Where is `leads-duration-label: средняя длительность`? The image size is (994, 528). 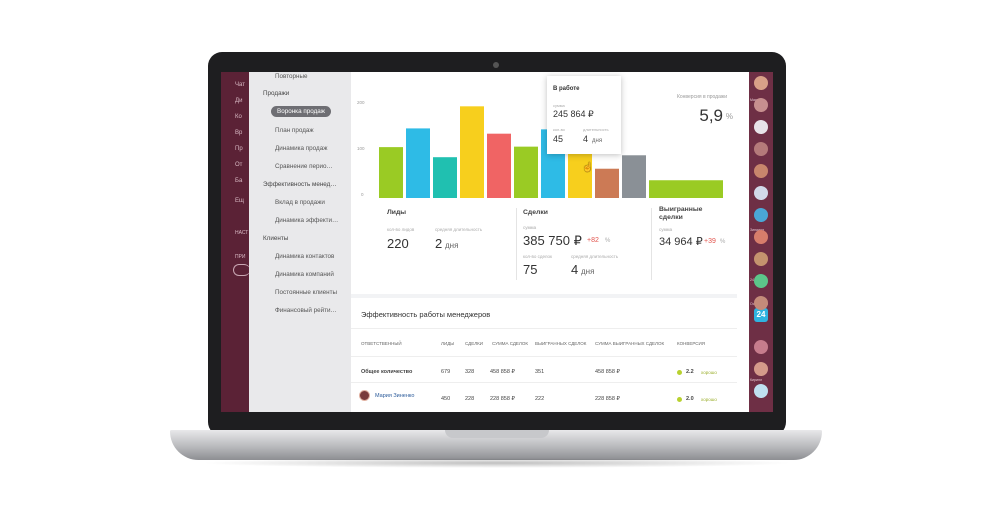
leads-duration-label: средняя длительность is located at coordinates (459, 229).